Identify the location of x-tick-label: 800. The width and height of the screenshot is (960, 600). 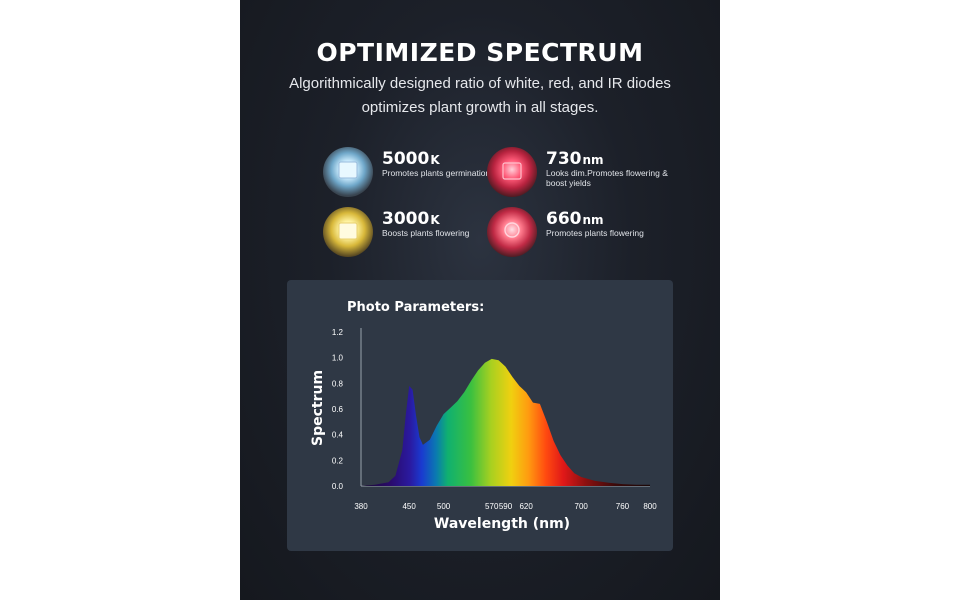
(650, 506).